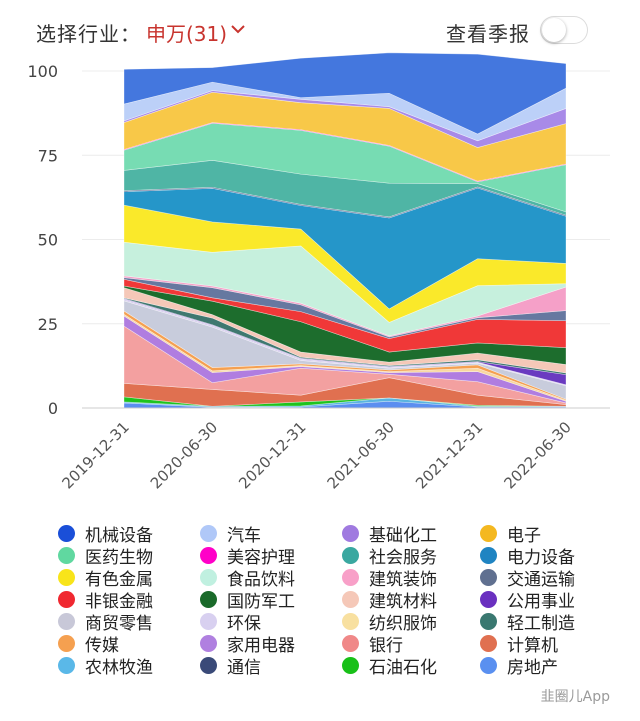  I want to click on legend-label: 环保, so click(244, 623).